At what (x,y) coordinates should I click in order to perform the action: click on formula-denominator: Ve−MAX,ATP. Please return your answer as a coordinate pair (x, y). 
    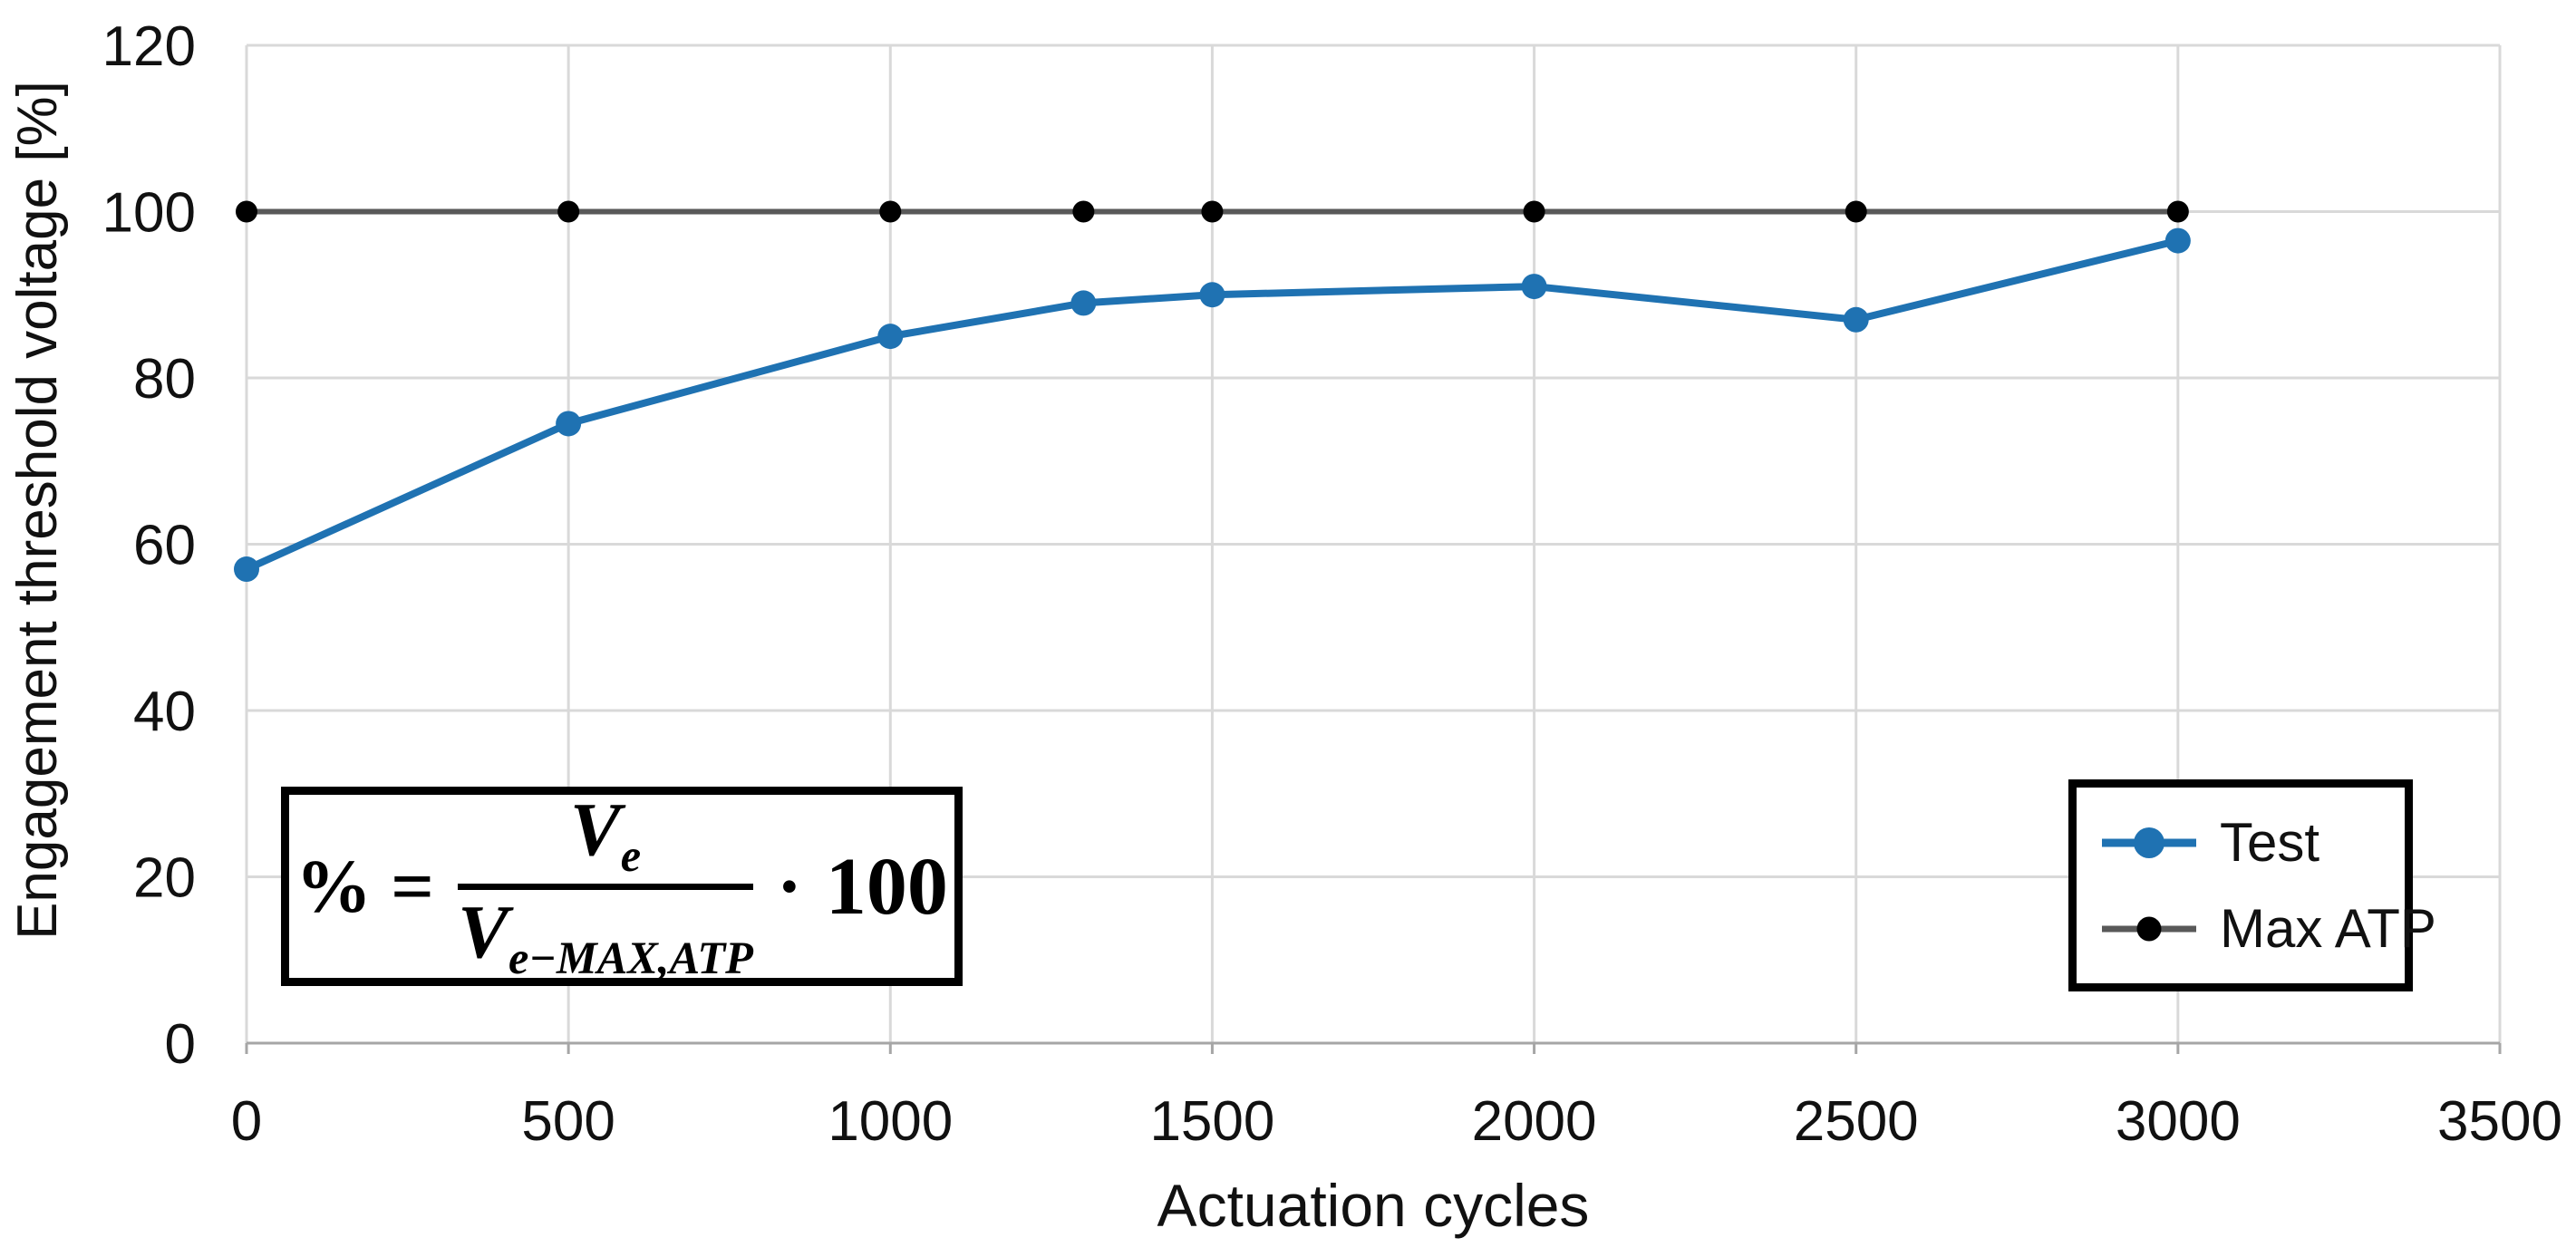
    Looking at the image, I should click on (605, 936).